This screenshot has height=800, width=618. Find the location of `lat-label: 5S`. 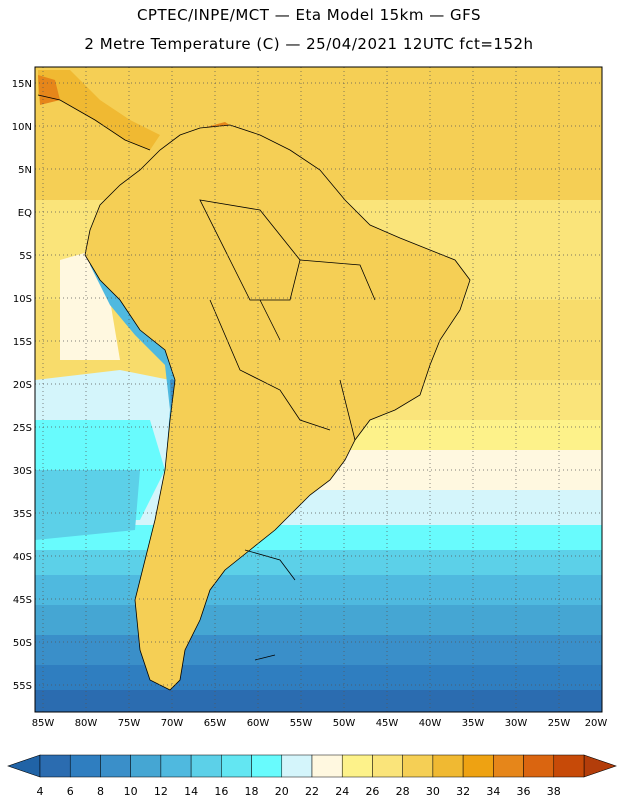

lat-label: 5S is located at coordinates (25, 256).